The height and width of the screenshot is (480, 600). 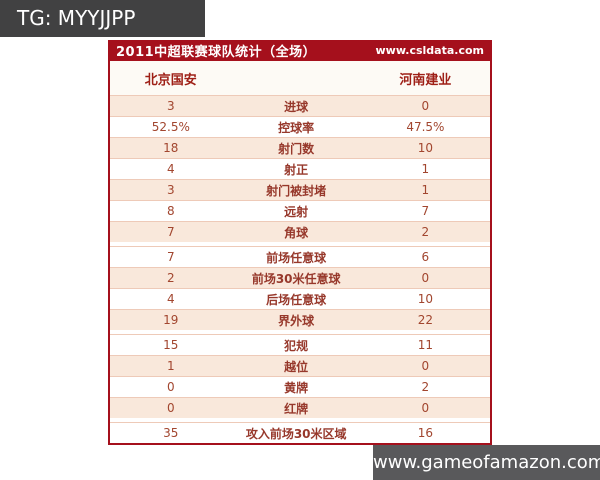 What do you see at coordinates (296, 320) in the screenshot?
I see `stat-label: 界外球` at bounding box center [296, 320].